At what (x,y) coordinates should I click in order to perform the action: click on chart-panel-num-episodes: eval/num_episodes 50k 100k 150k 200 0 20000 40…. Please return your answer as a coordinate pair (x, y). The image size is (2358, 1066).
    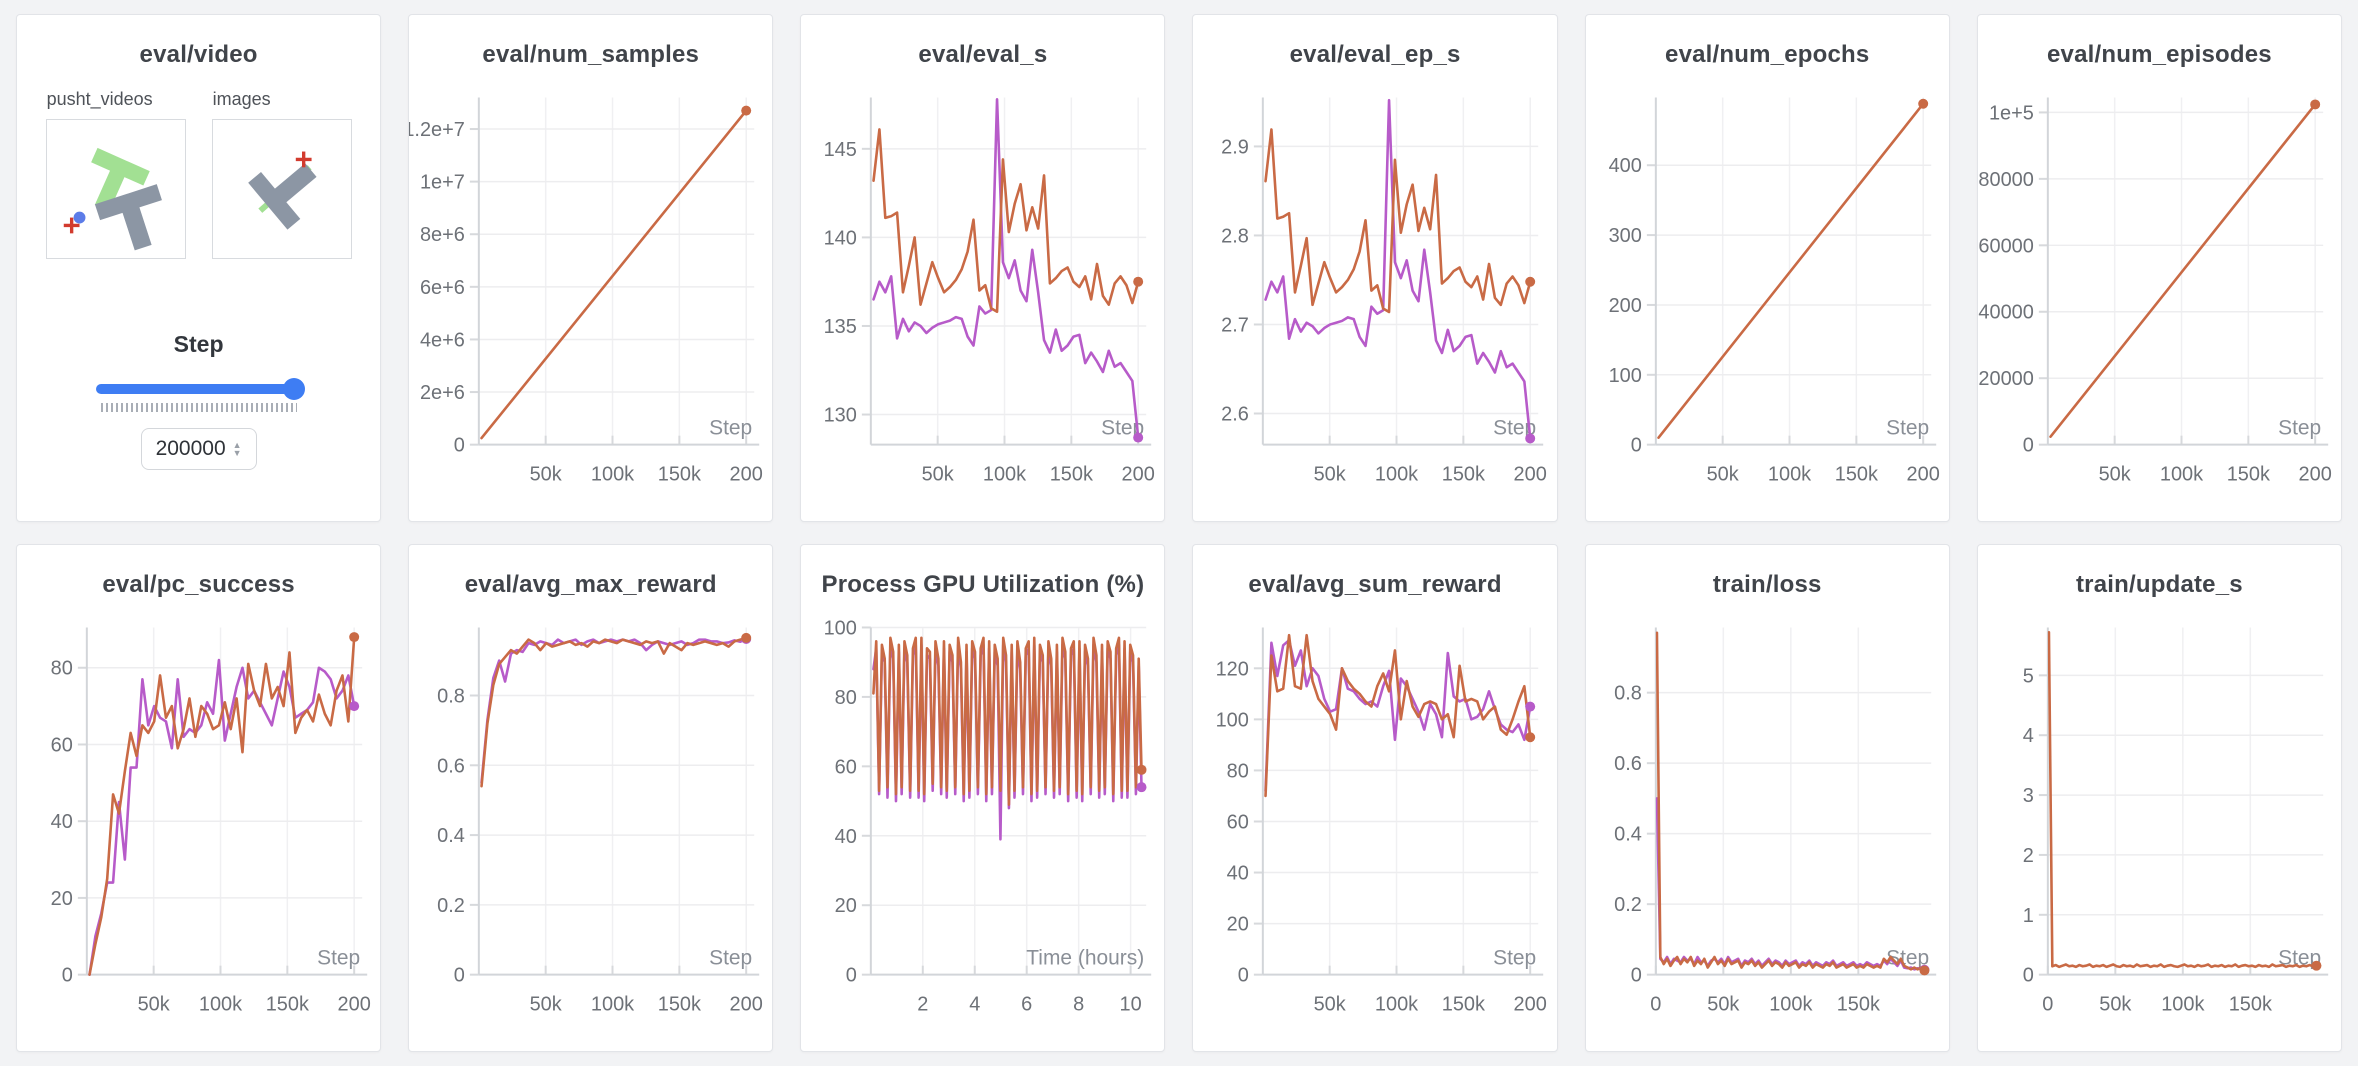
    Looking at the image, I should click on (2159, 268).